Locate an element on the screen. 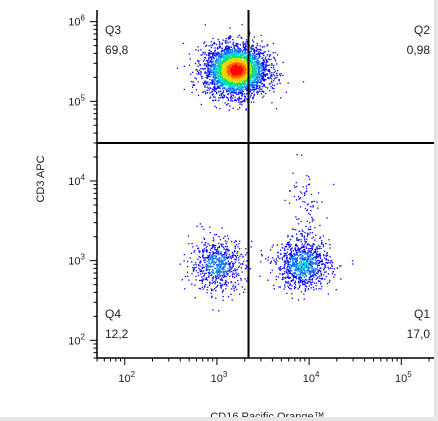 This screenshot has width=438, height=421. event-dot-2086 is located at coordinates (216, 89).